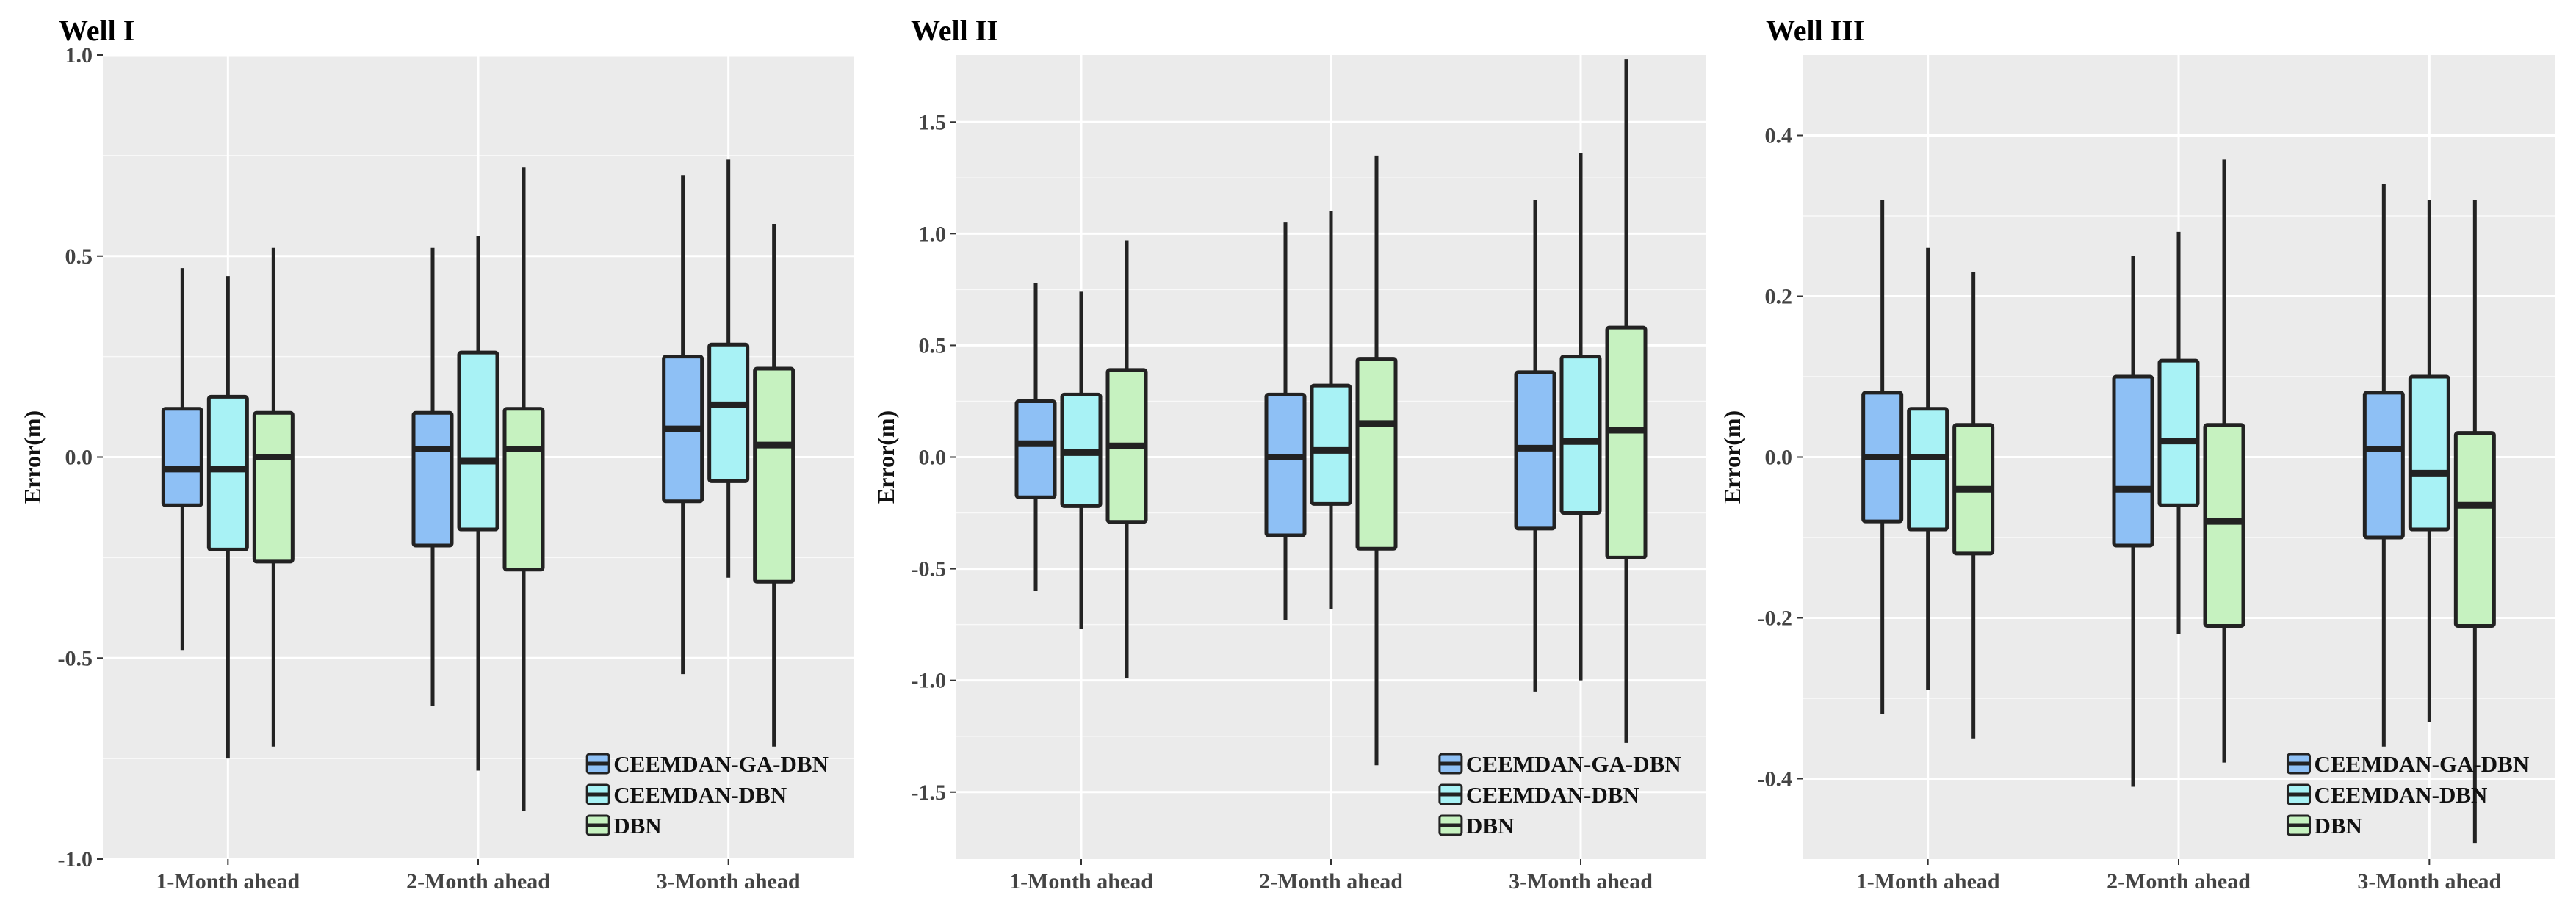 This screenshot has width=2576, height=920. What do you see at coordinates (1779, 297) in the screenshot?
I see `y-tick-label: 0.2` at bounding box center [1779, 297].